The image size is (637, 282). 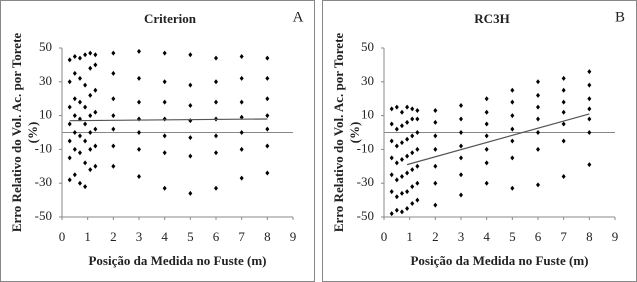 I want to click on x-tick-label: 0, so click(x=62, y=236).